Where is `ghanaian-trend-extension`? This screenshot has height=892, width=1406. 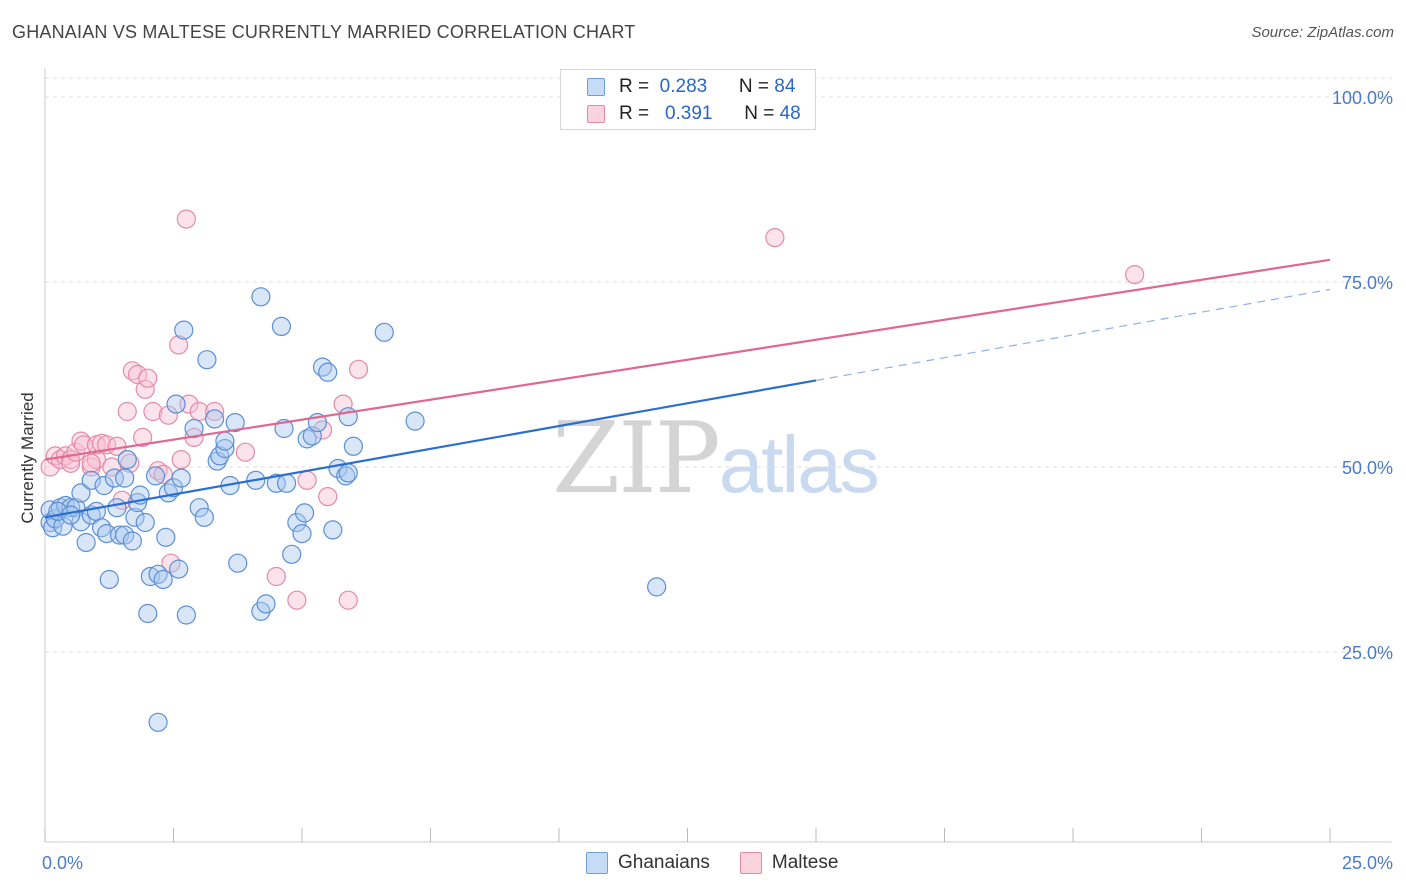
ghanaian-trend-extension is located at coordinates (1073, 335).